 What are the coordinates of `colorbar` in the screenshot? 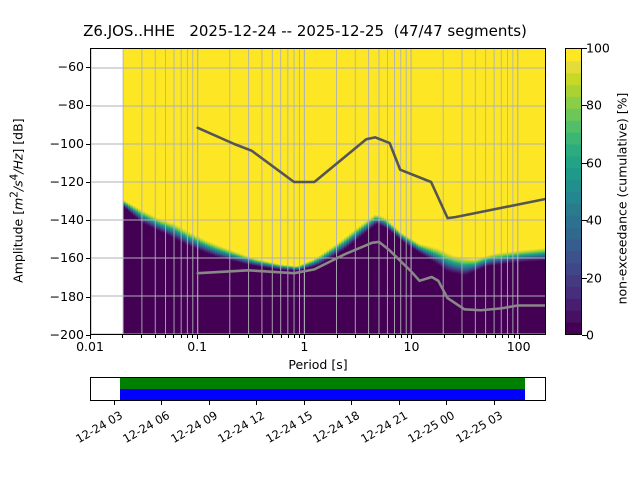 It's located at (573, 191).